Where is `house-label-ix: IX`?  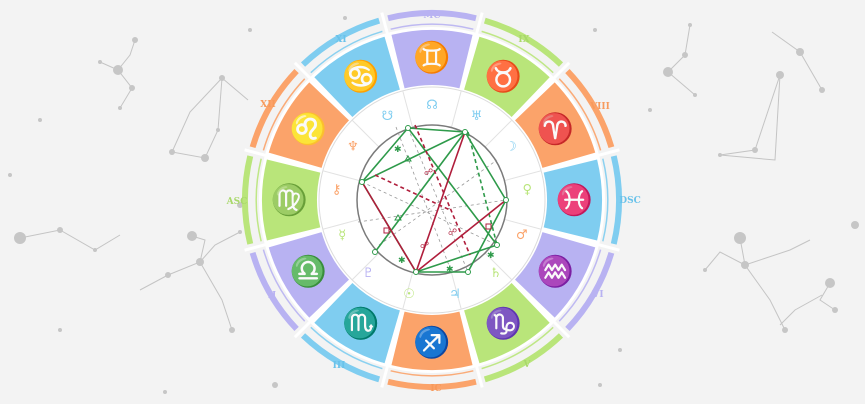 house-label-ix: IX is located at coordinates (523, 40).